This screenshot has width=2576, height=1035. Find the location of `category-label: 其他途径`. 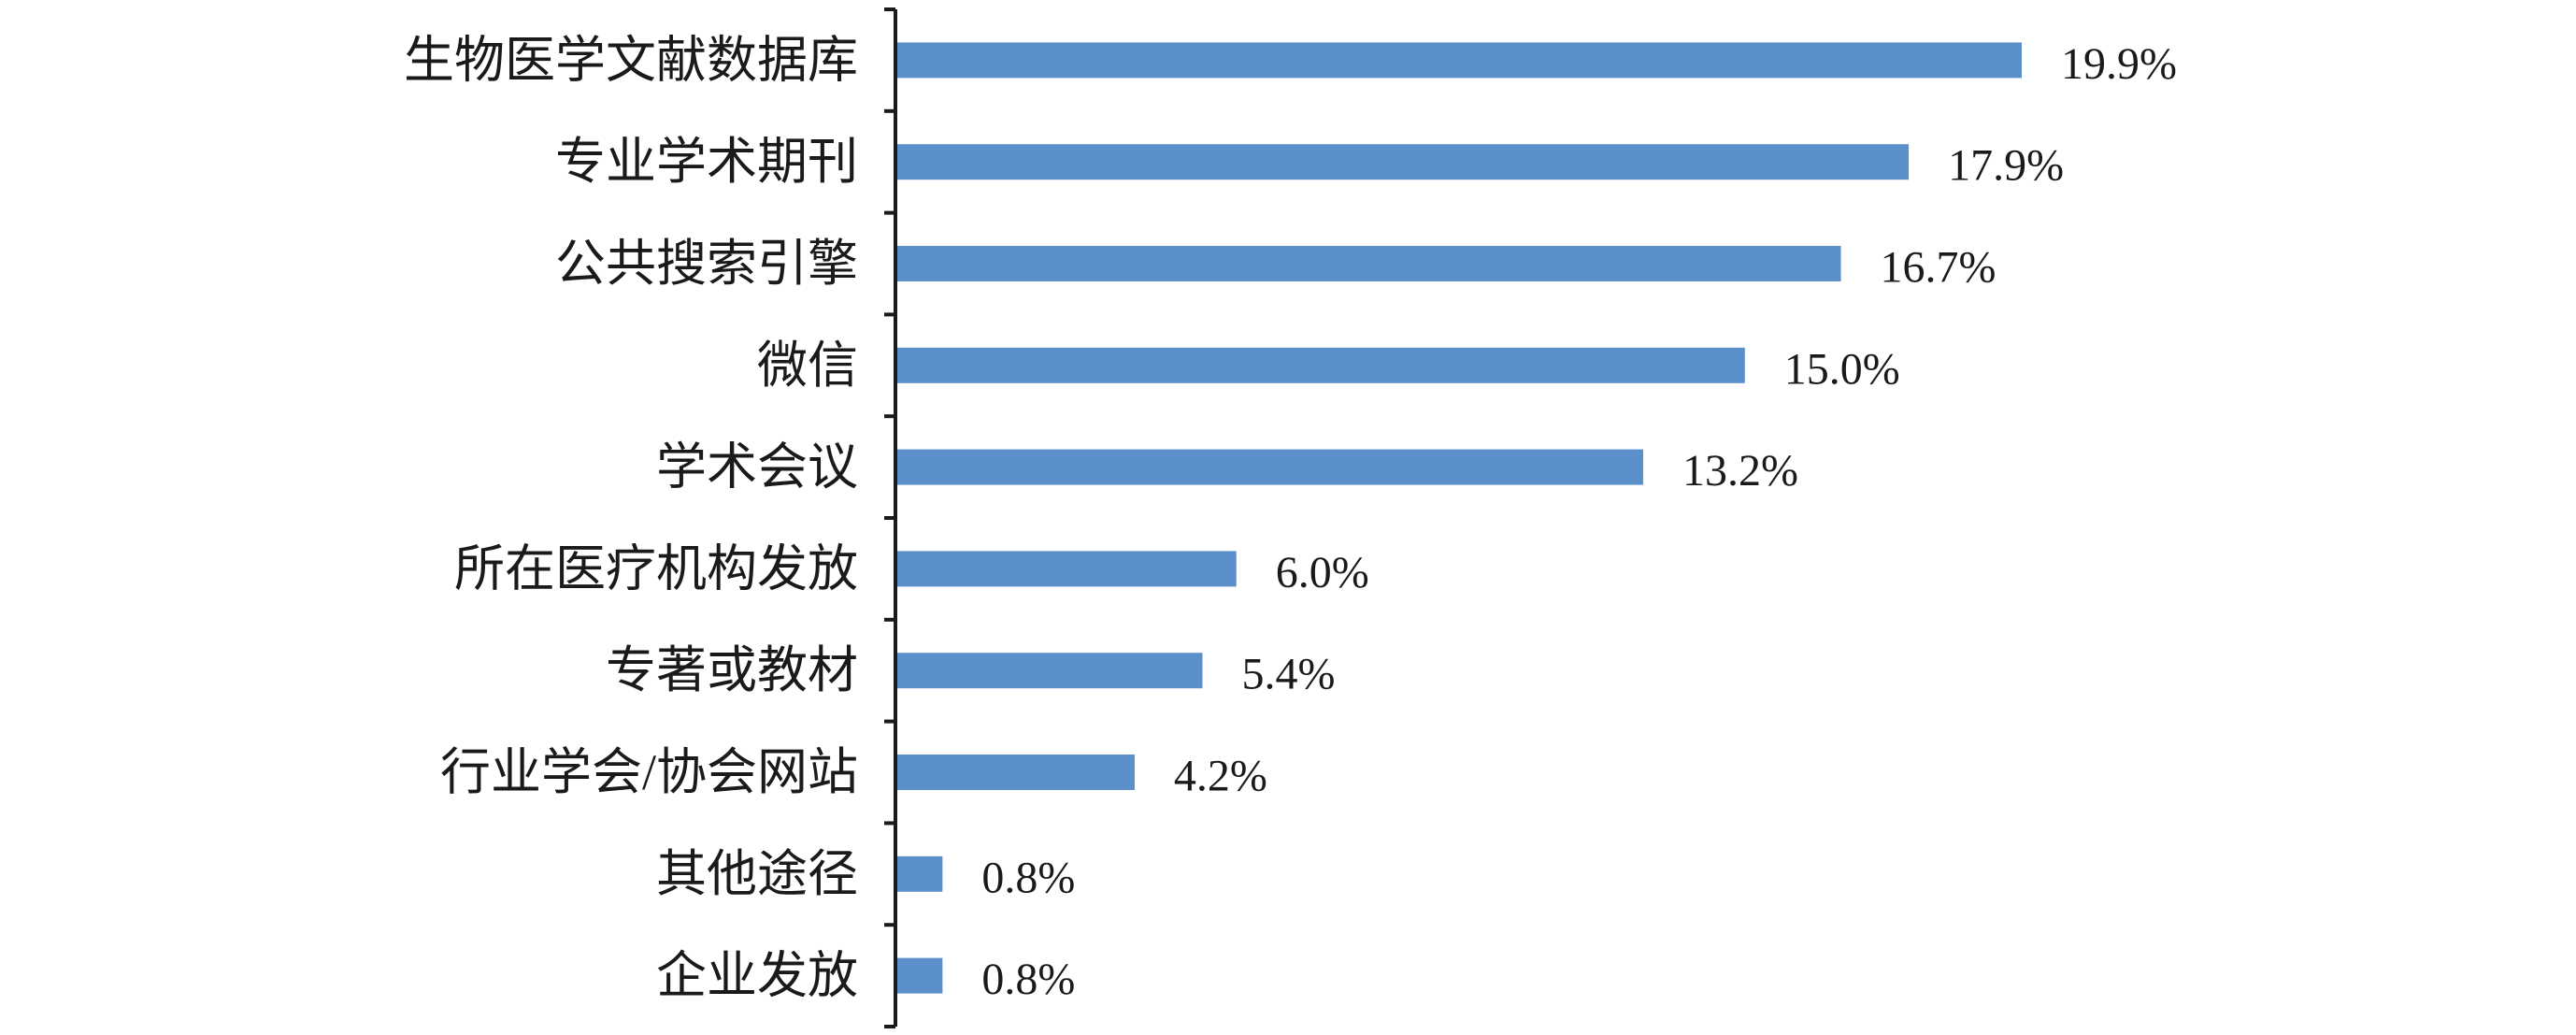

category-label: 其他途径 is located at coordinates (757, 874).